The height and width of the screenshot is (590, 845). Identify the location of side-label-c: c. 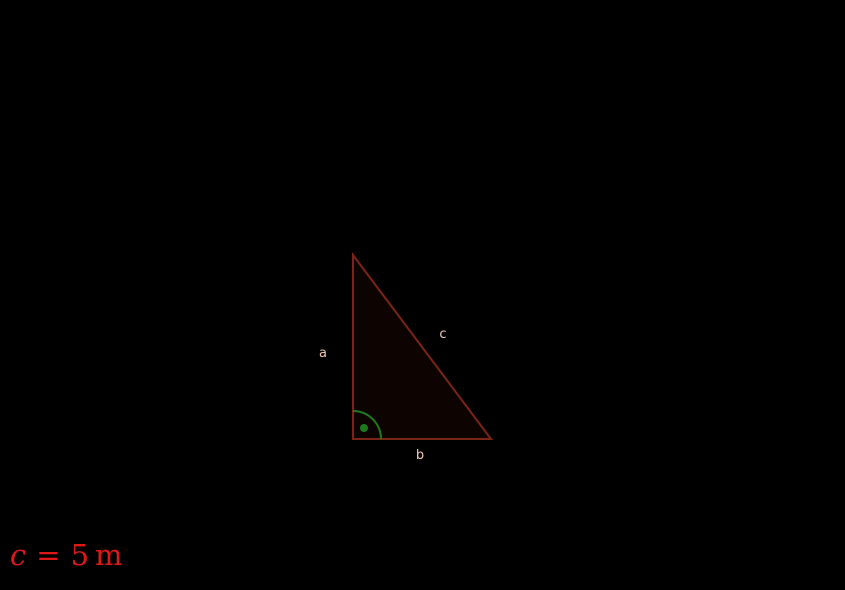
(442, 334).